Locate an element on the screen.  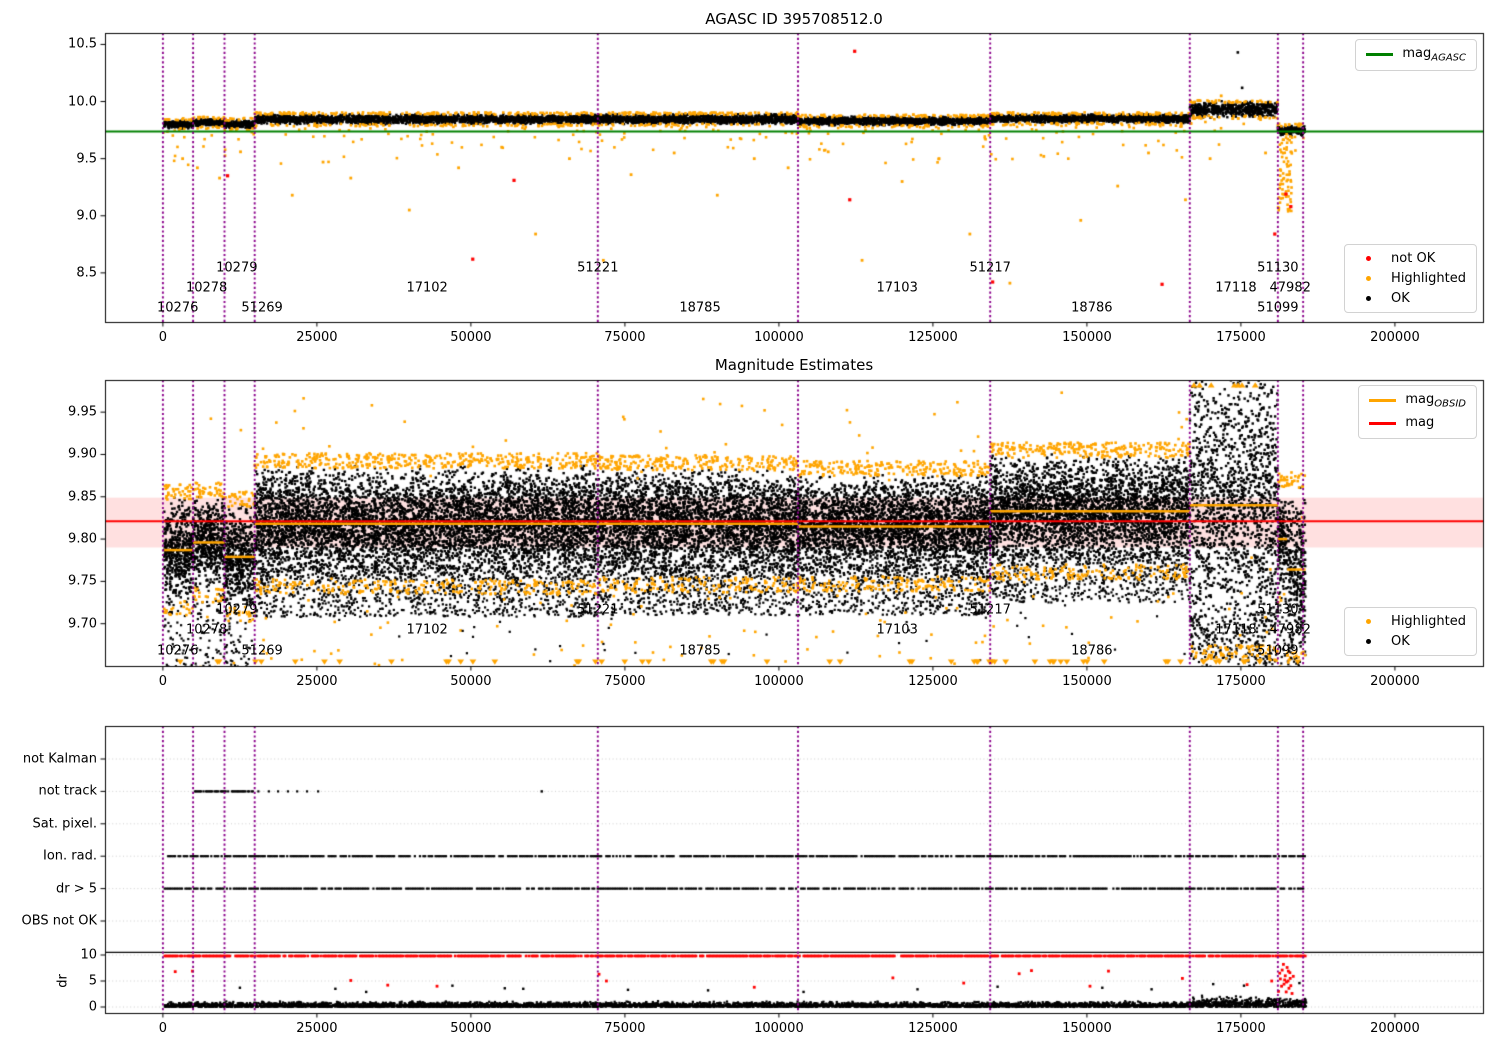
plot3-dr-tick-5: 5 is located at coordinates (92, 981).